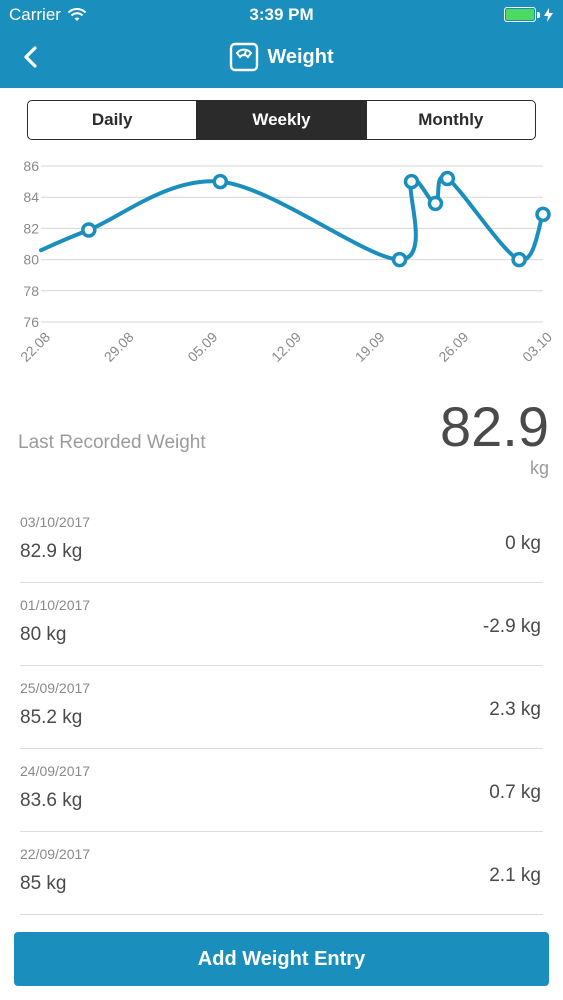 This screenshot has height=1000, width=563. Describe the element at coordinates (35, 14) in the screenshot. I see `carrier-label: Carrier` at that location.